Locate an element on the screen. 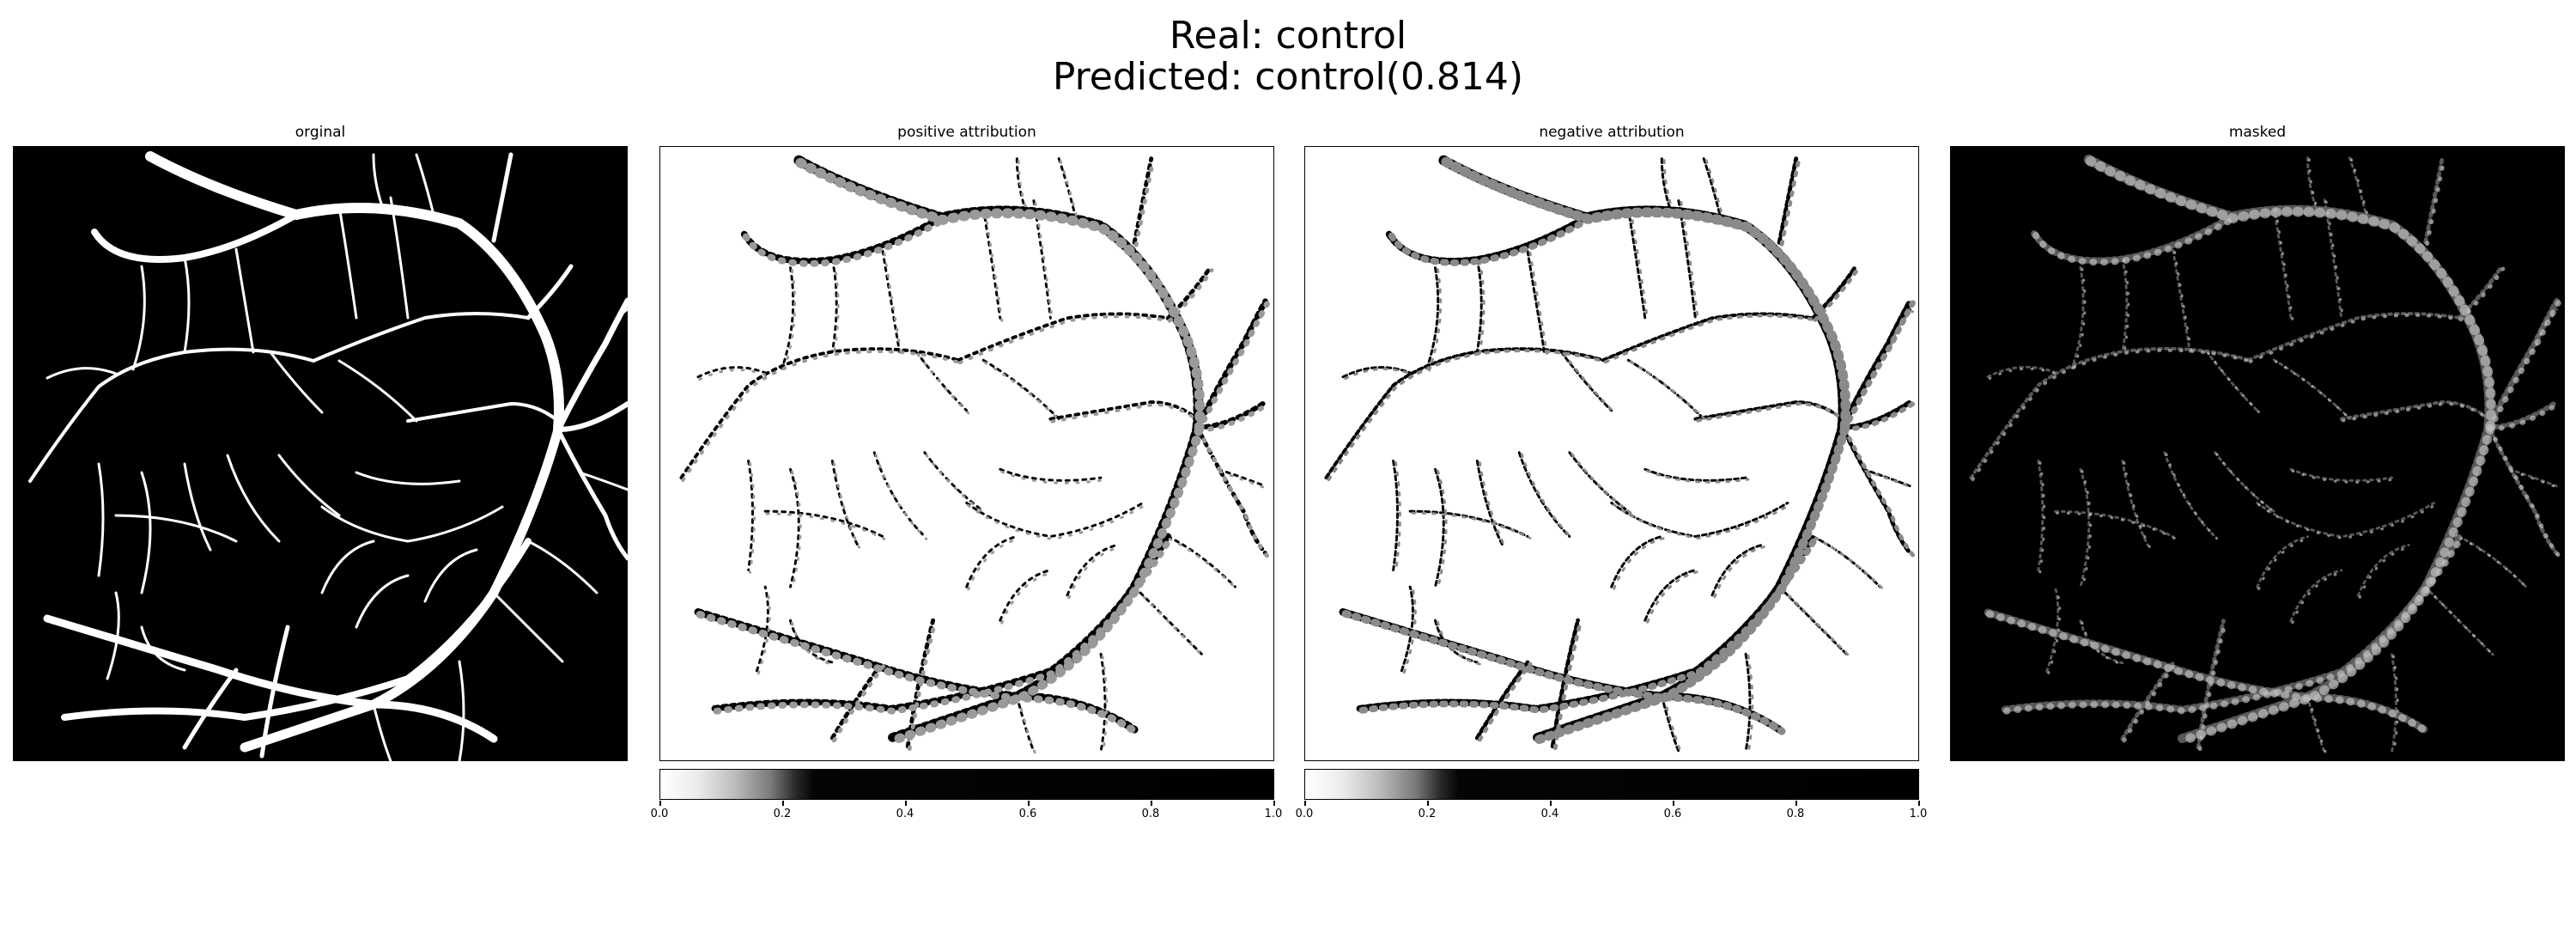  panel-title-original: orginal is located at coordinates (321, 132).